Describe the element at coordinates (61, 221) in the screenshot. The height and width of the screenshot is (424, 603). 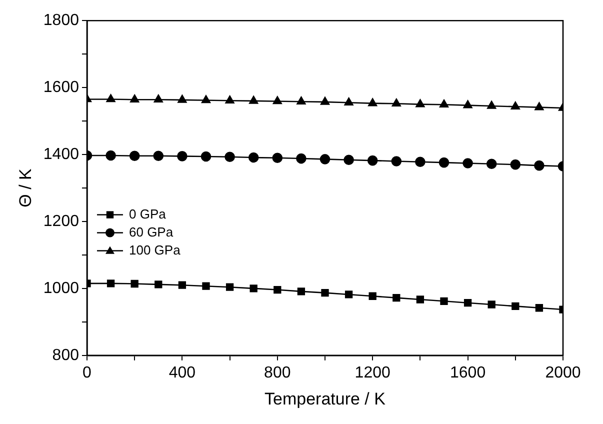
I see `y-tick-label: 1200` at that location.